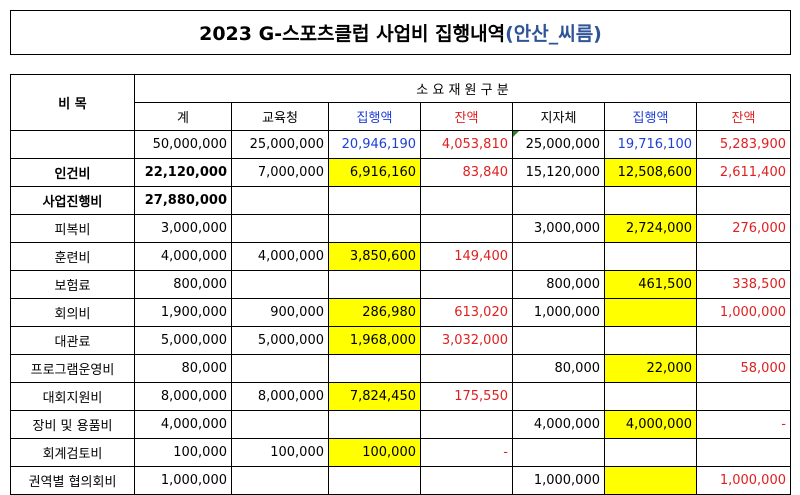 The height and width of the screenshot is (495, 800). I want to click on cell-local-executed: 22,000, so click(650, 368).